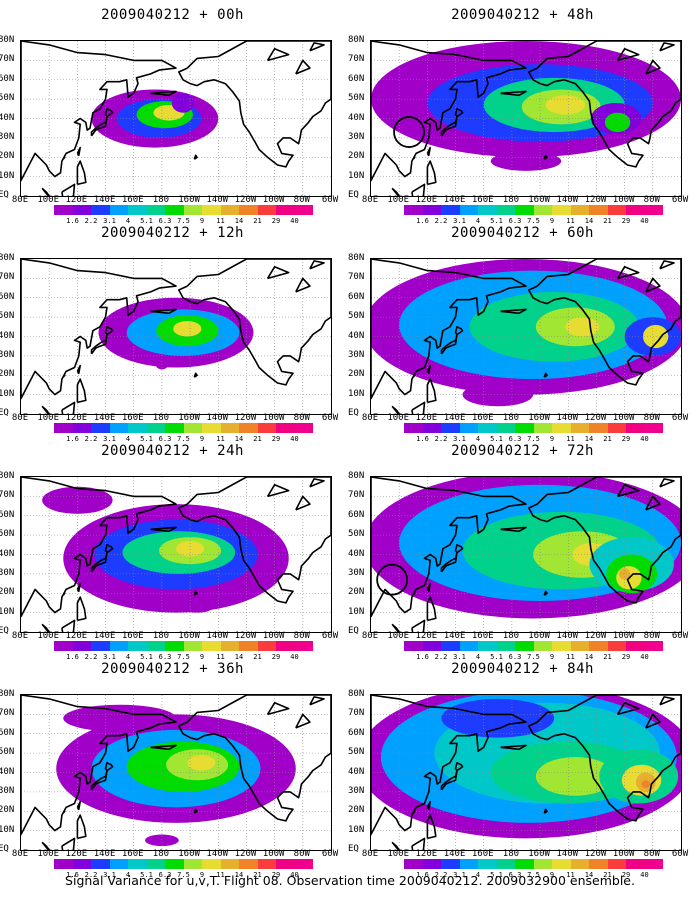 This screenshot has width=700, height=900. Describe the element at coordinates (496, 221) in the screenshot. I see `colorbar-label: 5.1` at that location.